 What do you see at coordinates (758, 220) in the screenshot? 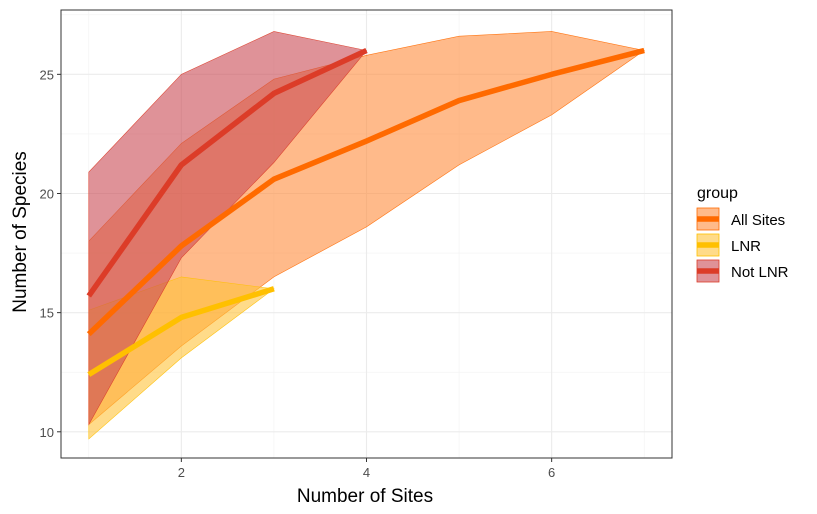
I see `legend-label-all-sites: All Sites` at bounding box center [758, 220].